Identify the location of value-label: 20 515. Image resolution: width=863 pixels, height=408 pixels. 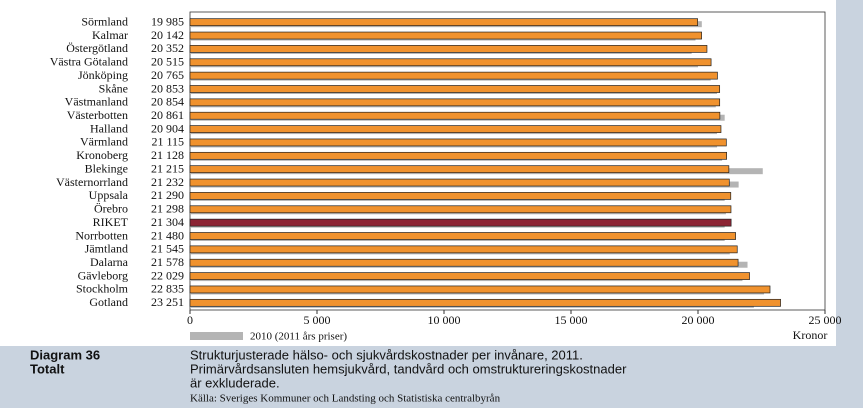
(167, 62).